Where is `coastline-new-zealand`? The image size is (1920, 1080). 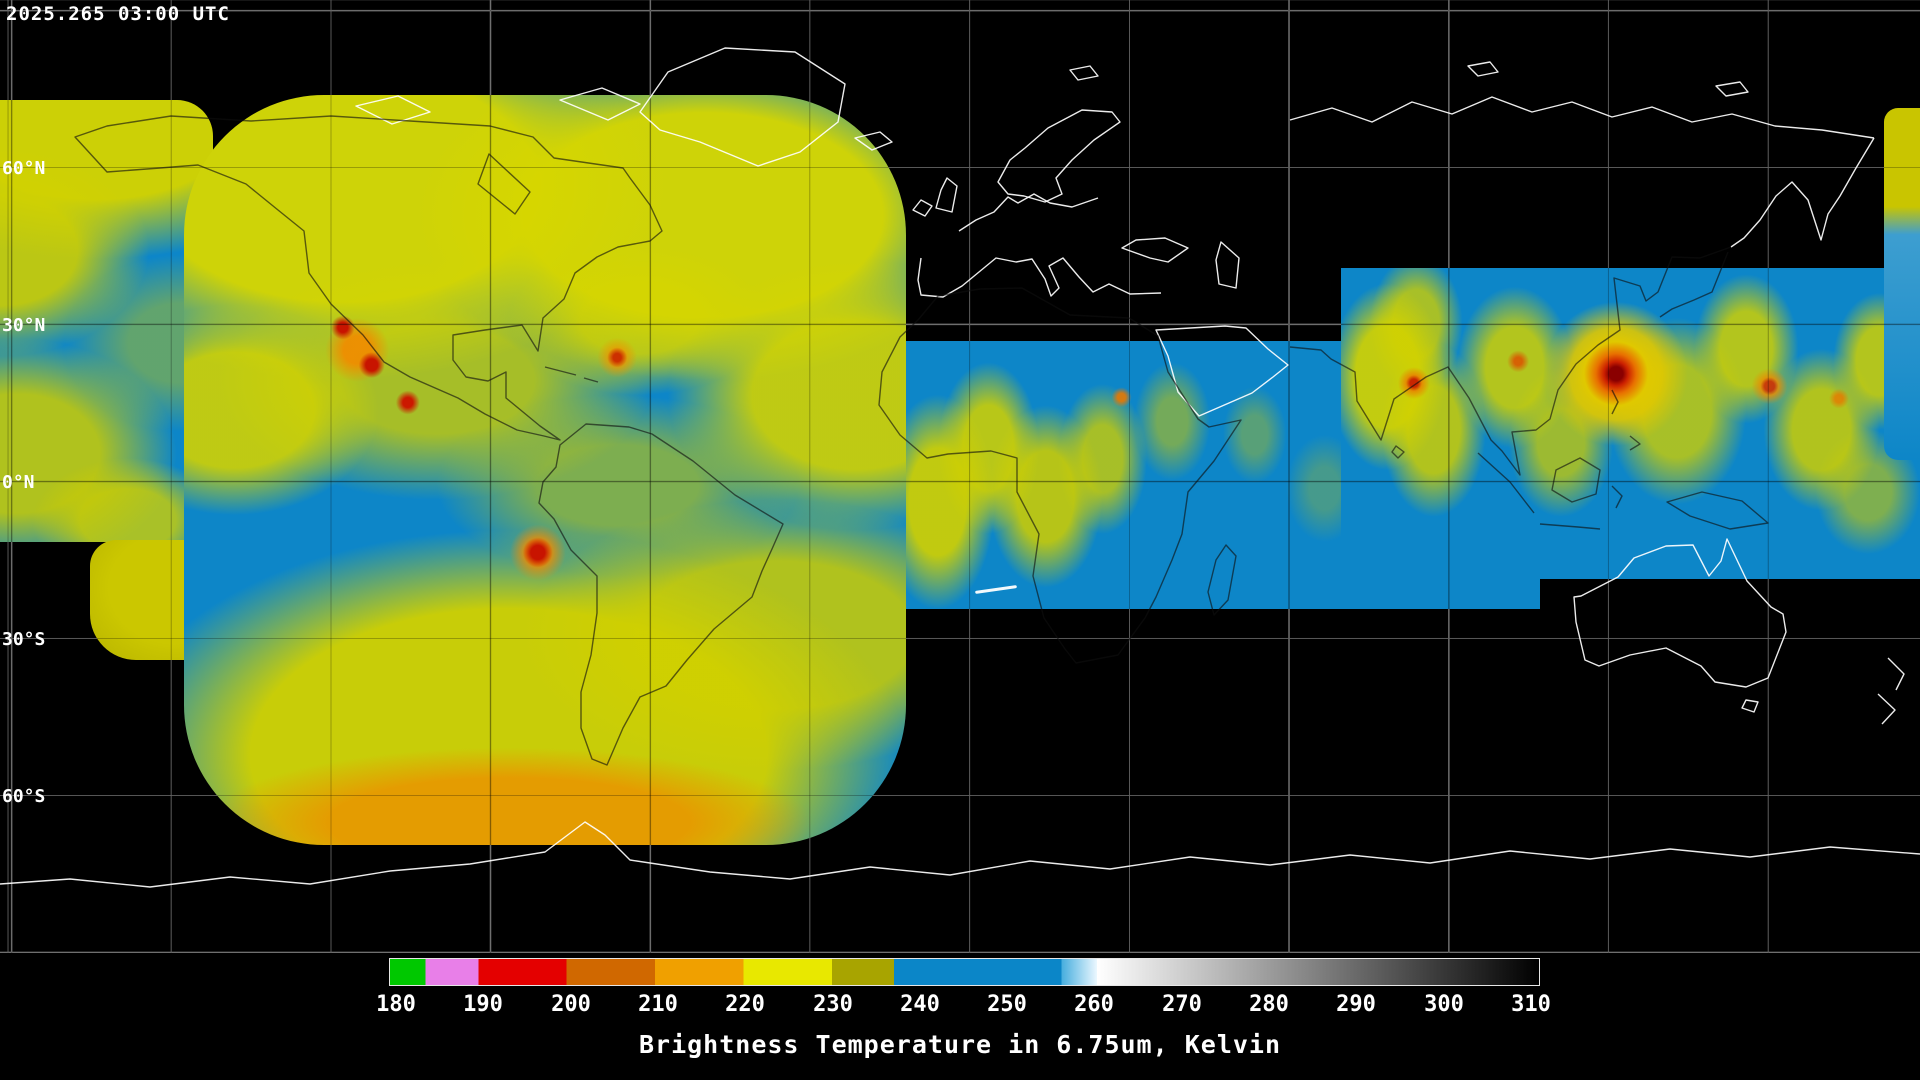 coastline-new-zealand is located at coordinates (1891, 691).